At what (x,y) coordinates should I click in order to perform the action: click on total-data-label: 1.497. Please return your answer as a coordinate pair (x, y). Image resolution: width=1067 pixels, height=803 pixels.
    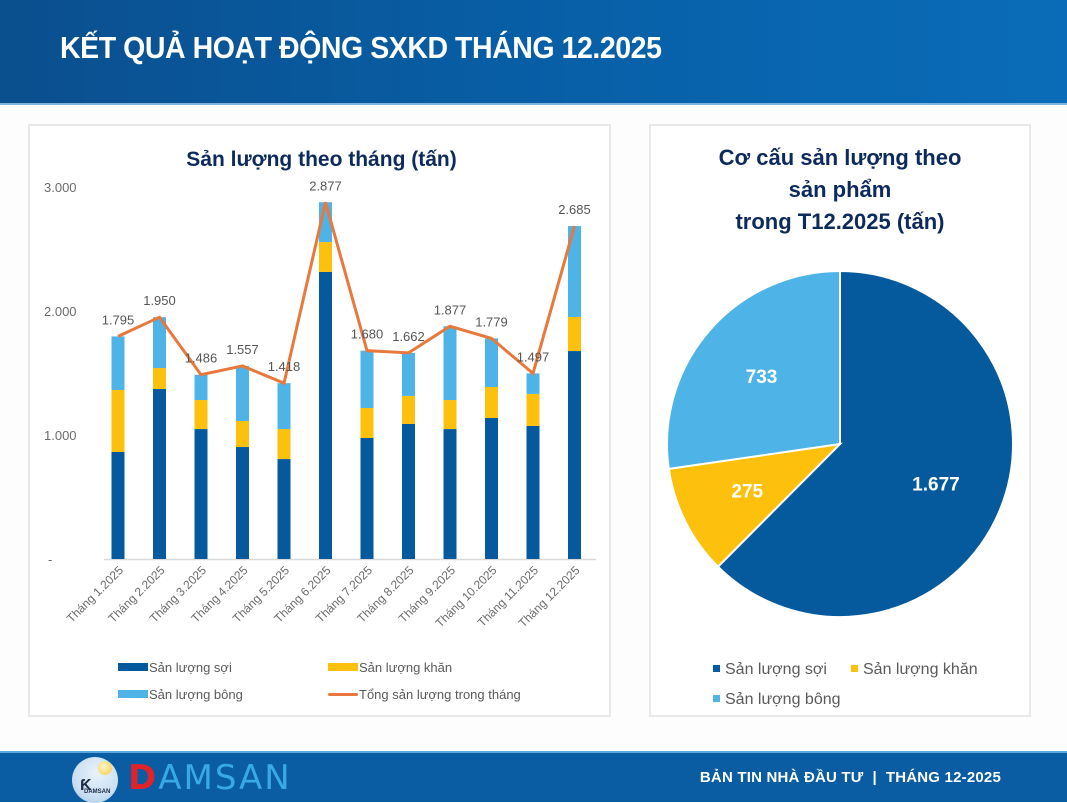
    Looking at the image, I should click on (533, 356).